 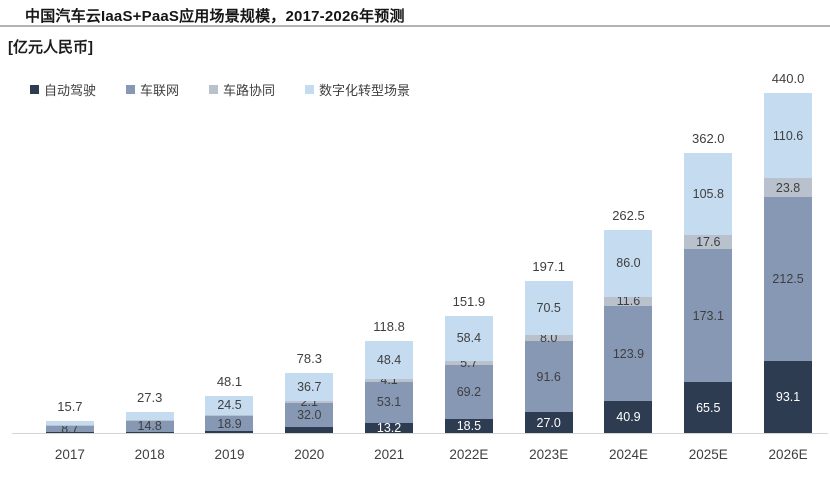 I want to click on legend-label: 数字化转型场景, so click(x=365, y=90).